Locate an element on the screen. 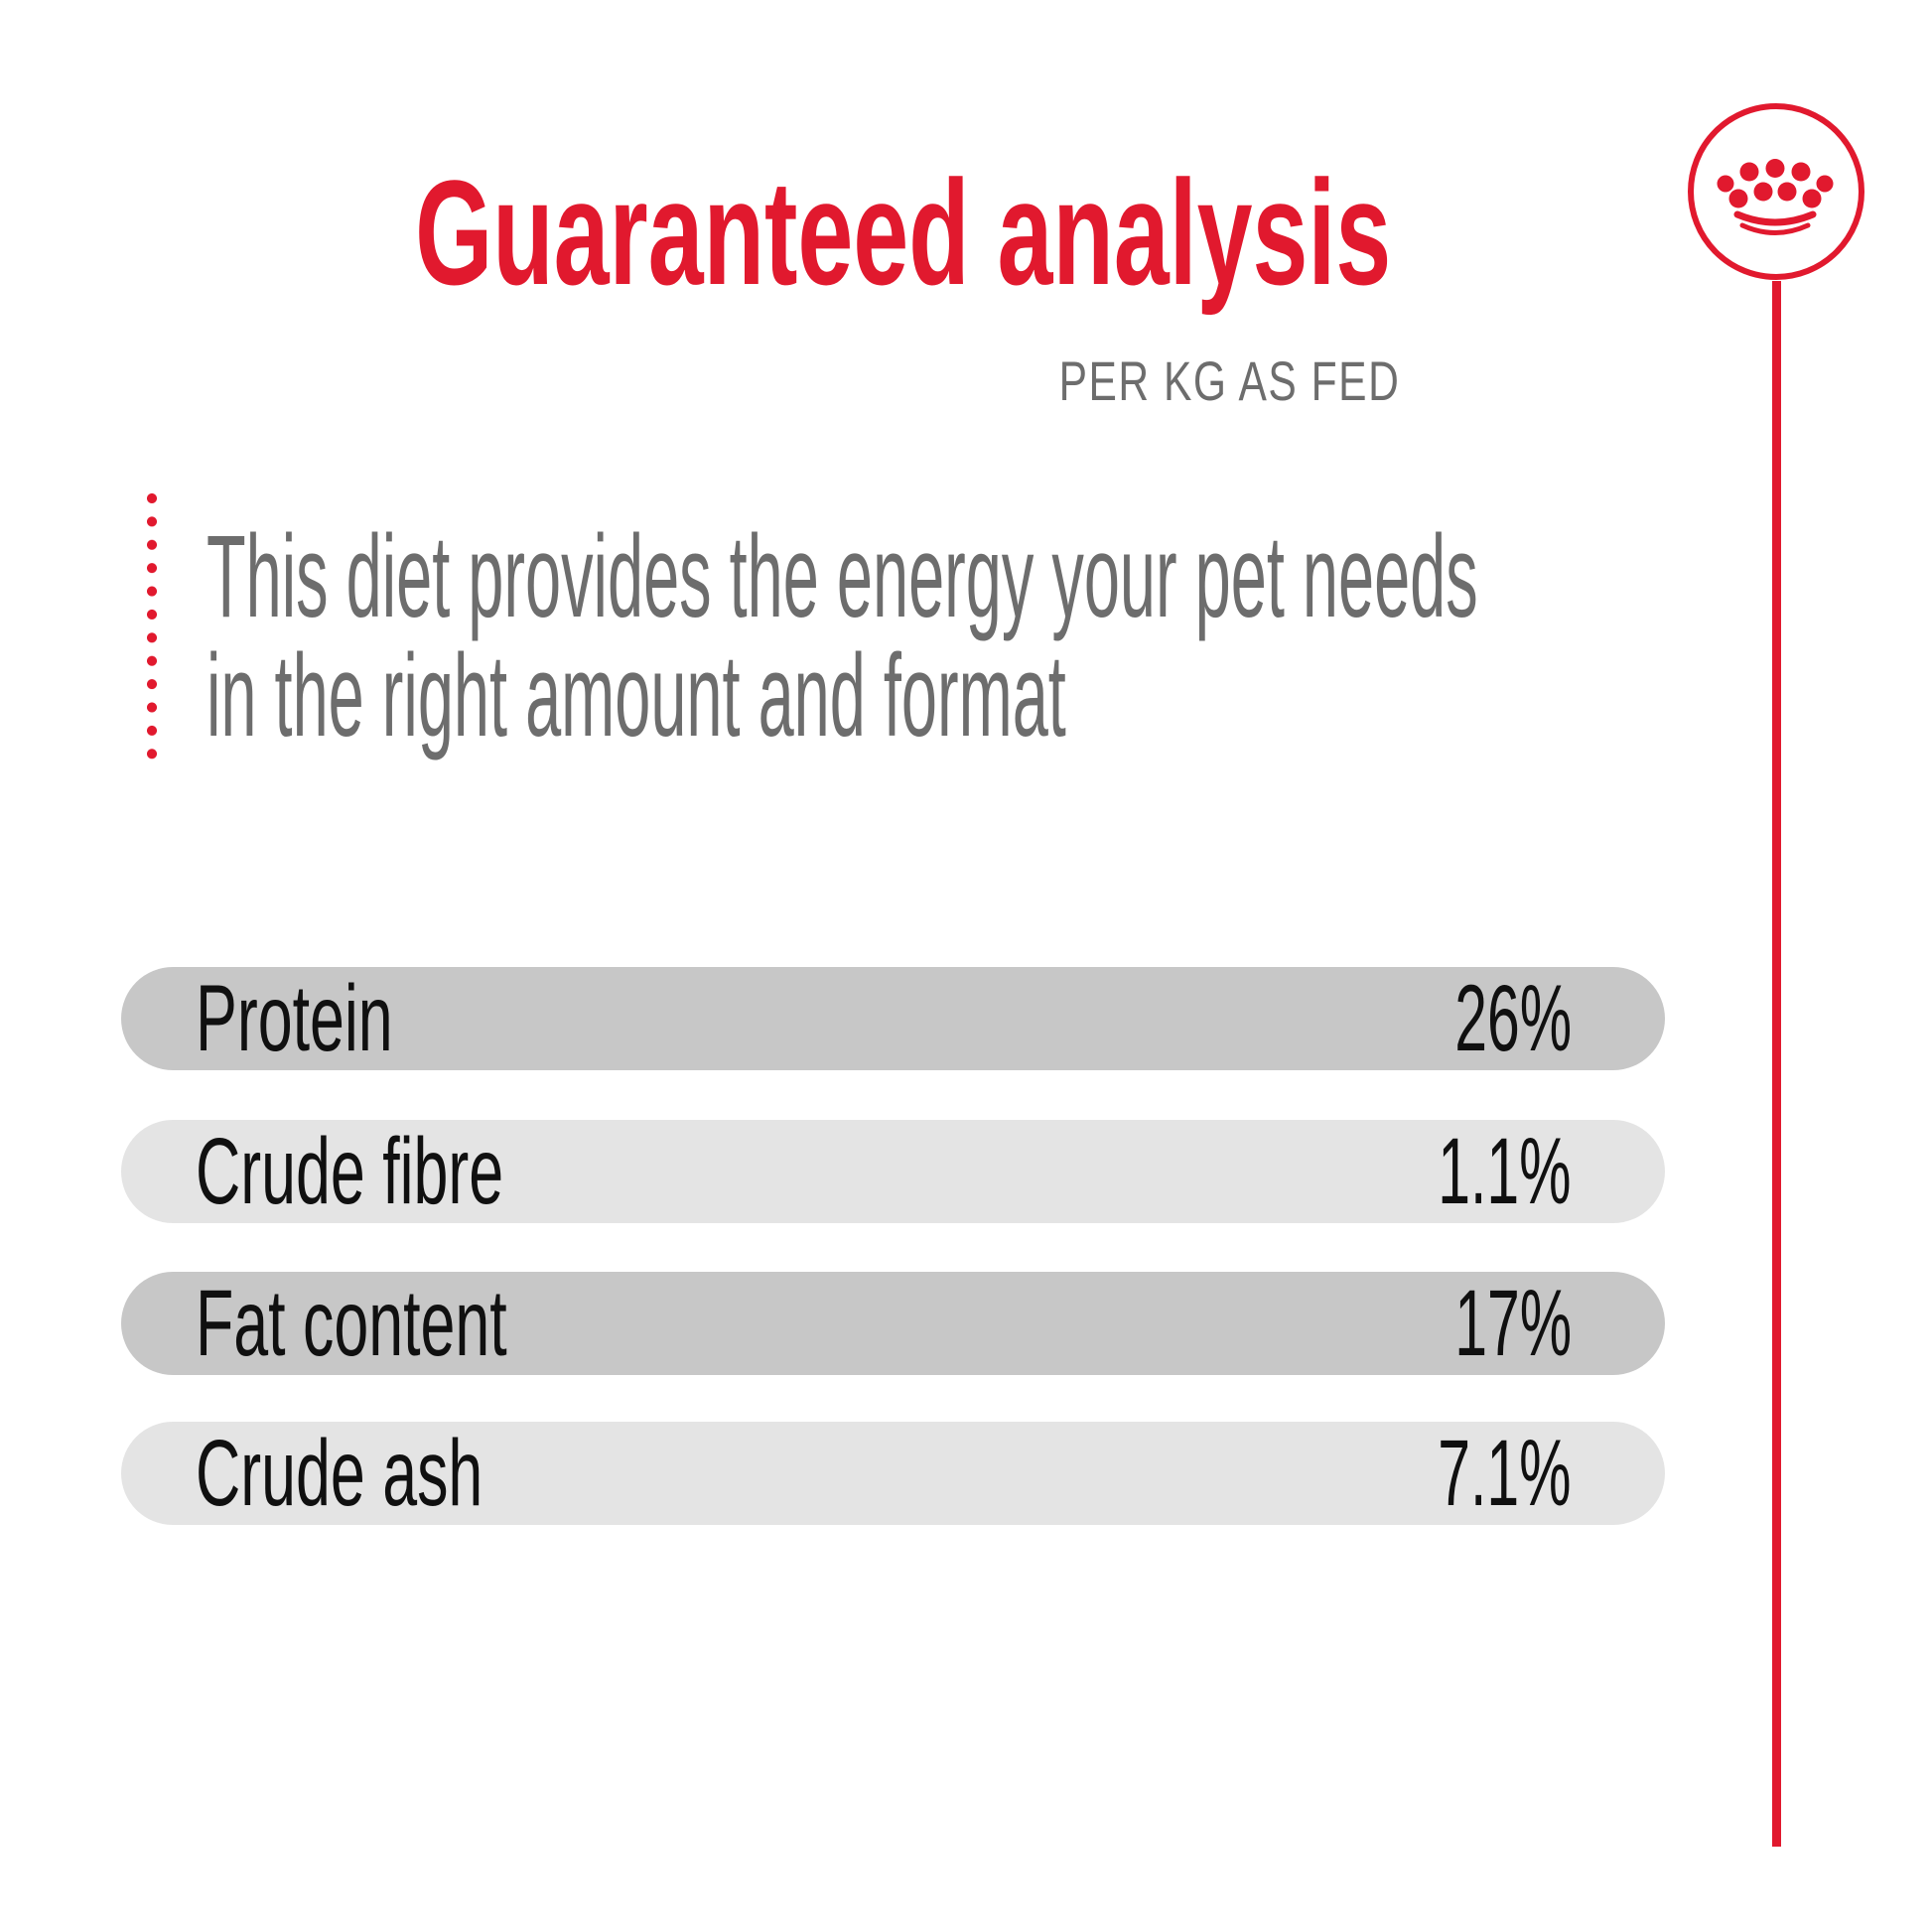 The height and width of the screenshot is (1932, 1932). table-row: Fat content 17% is located at coordinates (893, 1323).